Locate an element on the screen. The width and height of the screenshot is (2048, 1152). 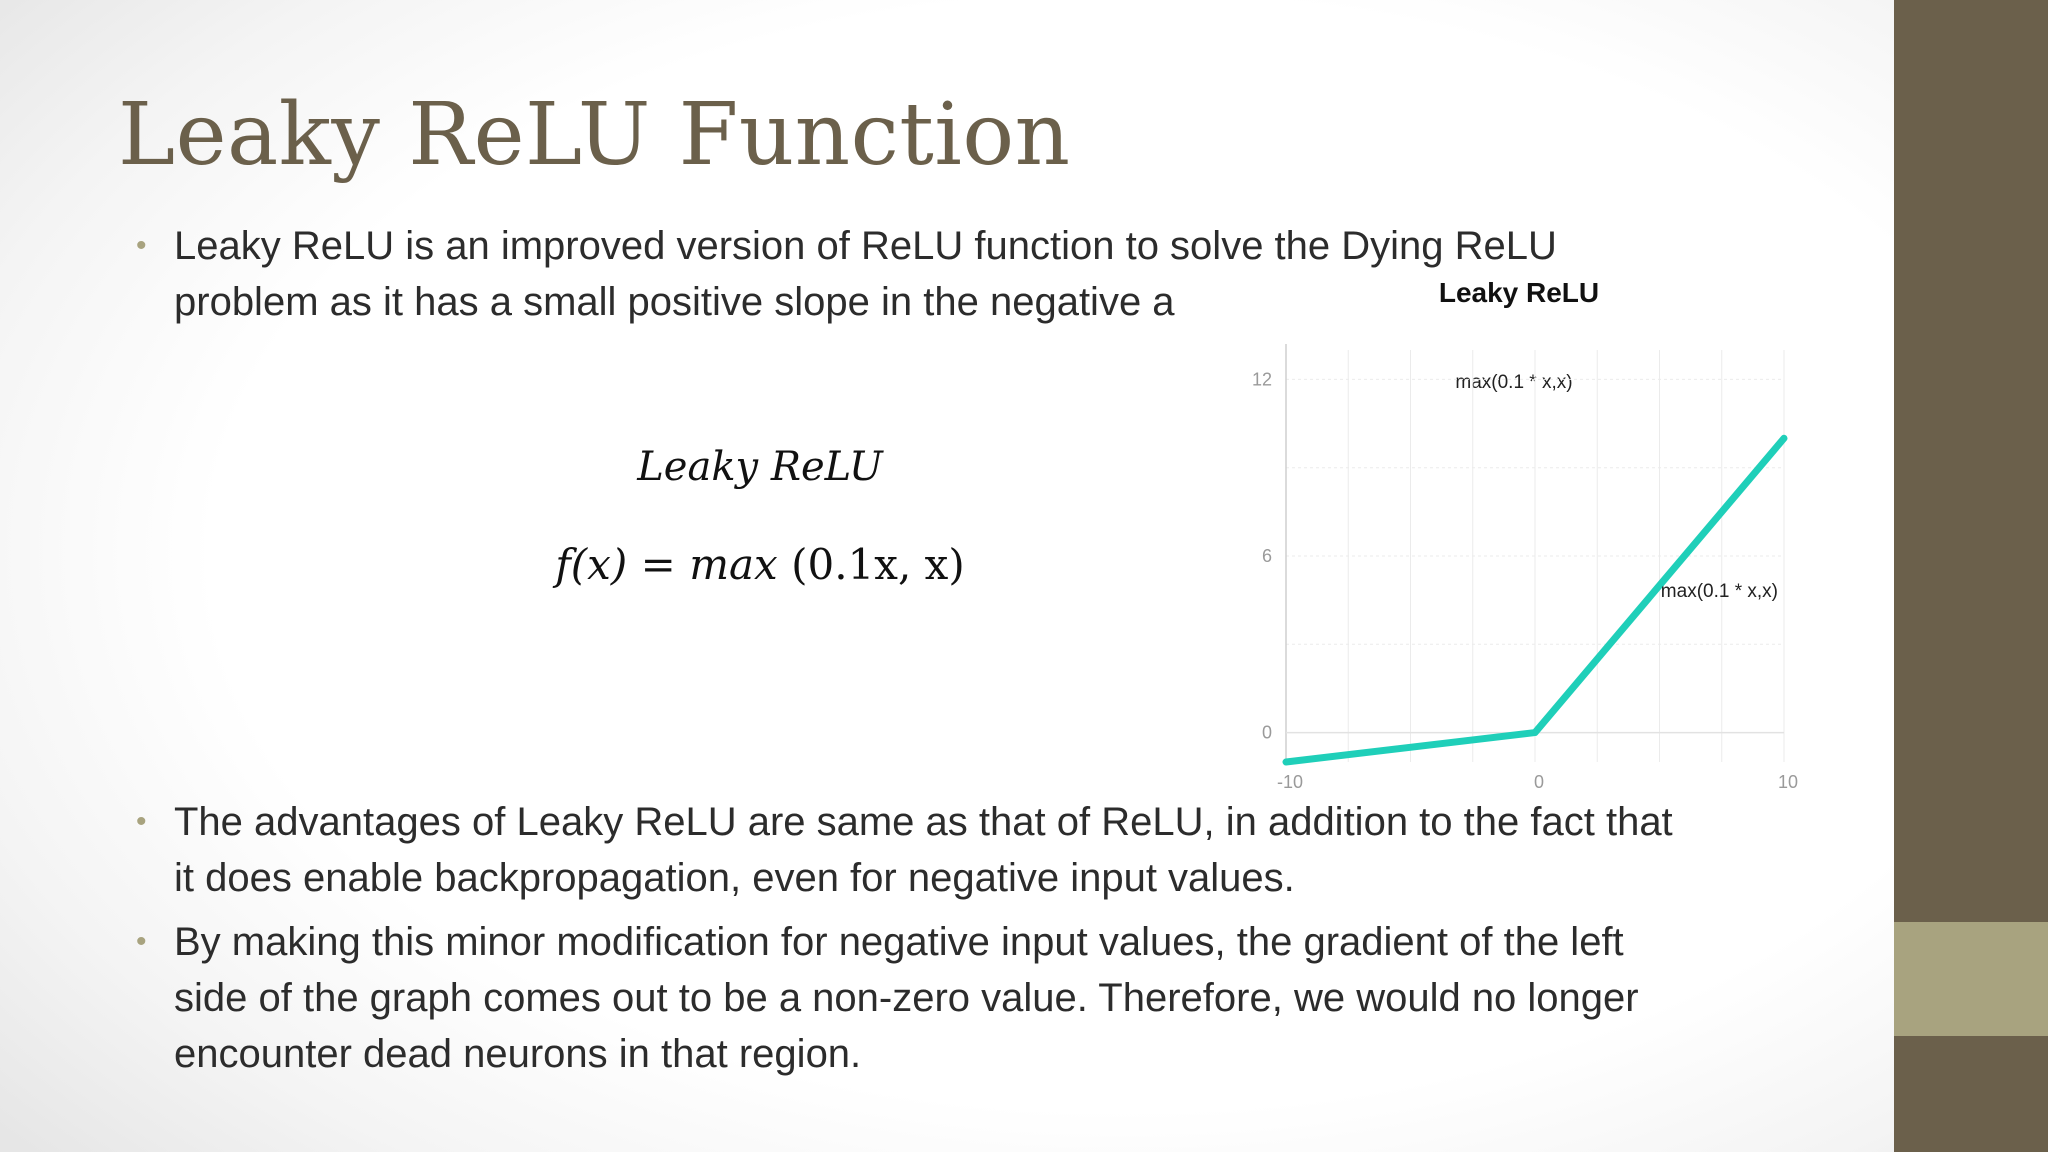
x-tick-label: 10 is located at coordinates (1788, 782).